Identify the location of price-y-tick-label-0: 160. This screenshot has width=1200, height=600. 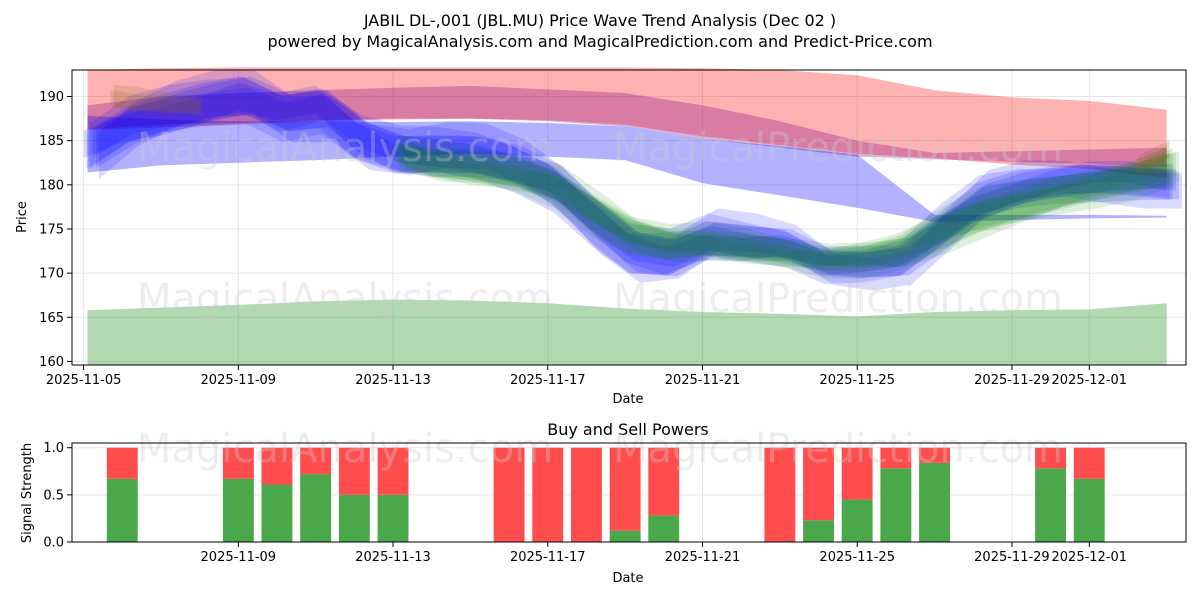
(51, 362).